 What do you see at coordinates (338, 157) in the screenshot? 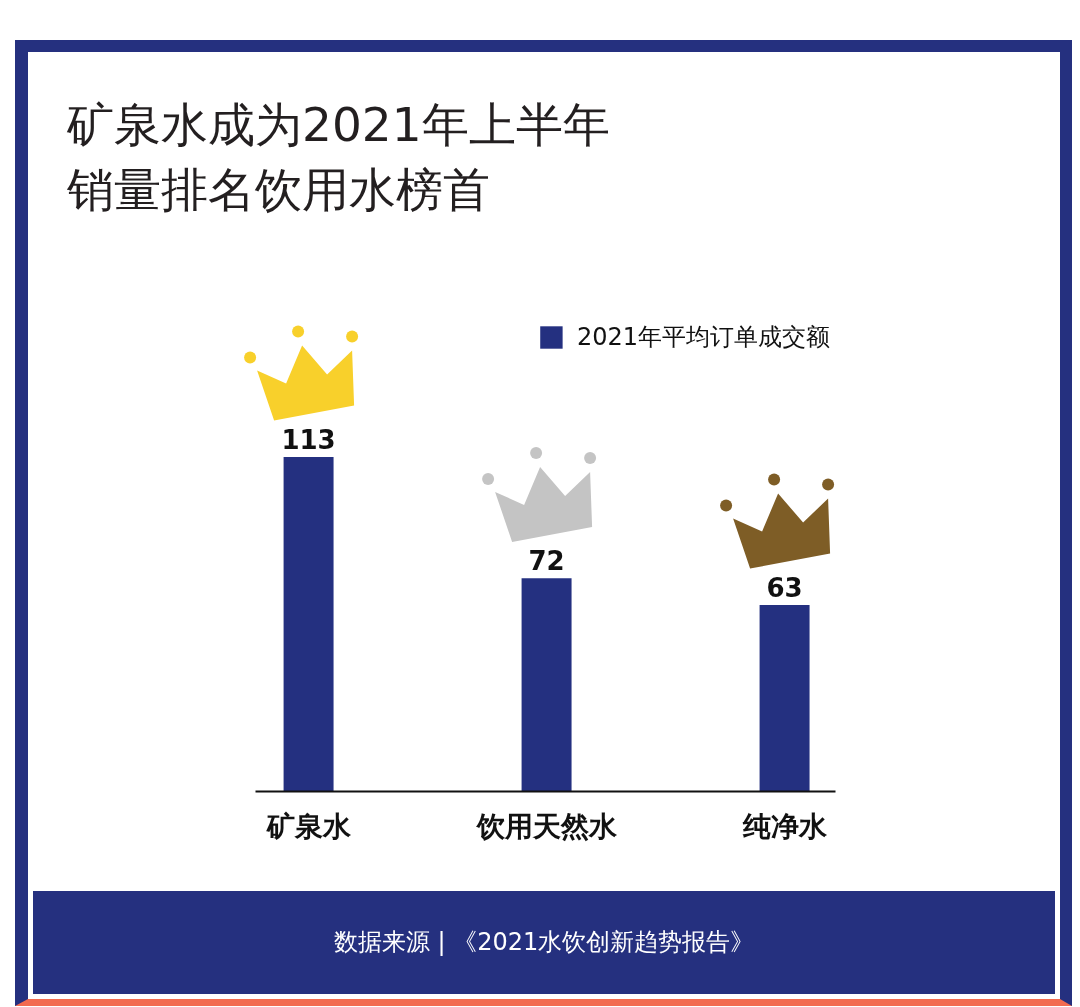
I see `chart-title: 矿泉水成为2021年上半年销量排名饮用水榜首` at bounding box center [338, 157].